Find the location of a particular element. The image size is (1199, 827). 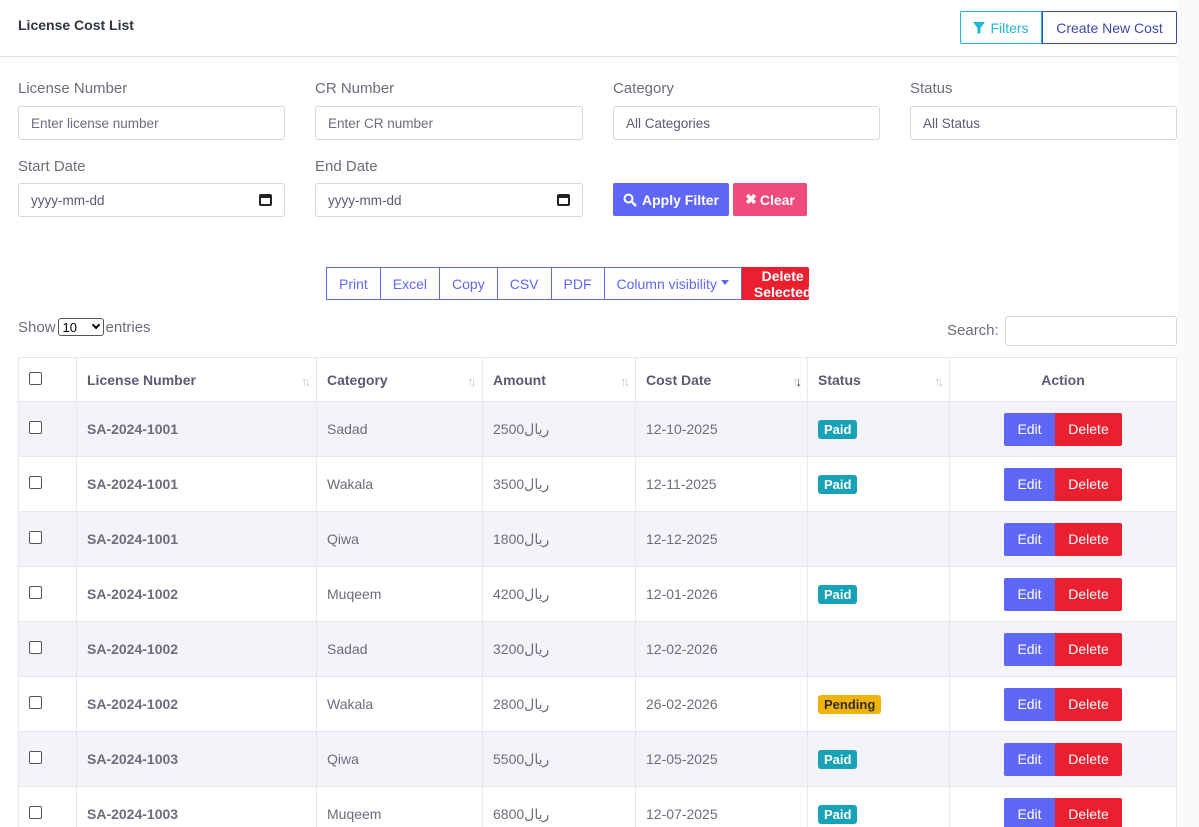

filters-label: Filters is located at coordinates (1009, 27).